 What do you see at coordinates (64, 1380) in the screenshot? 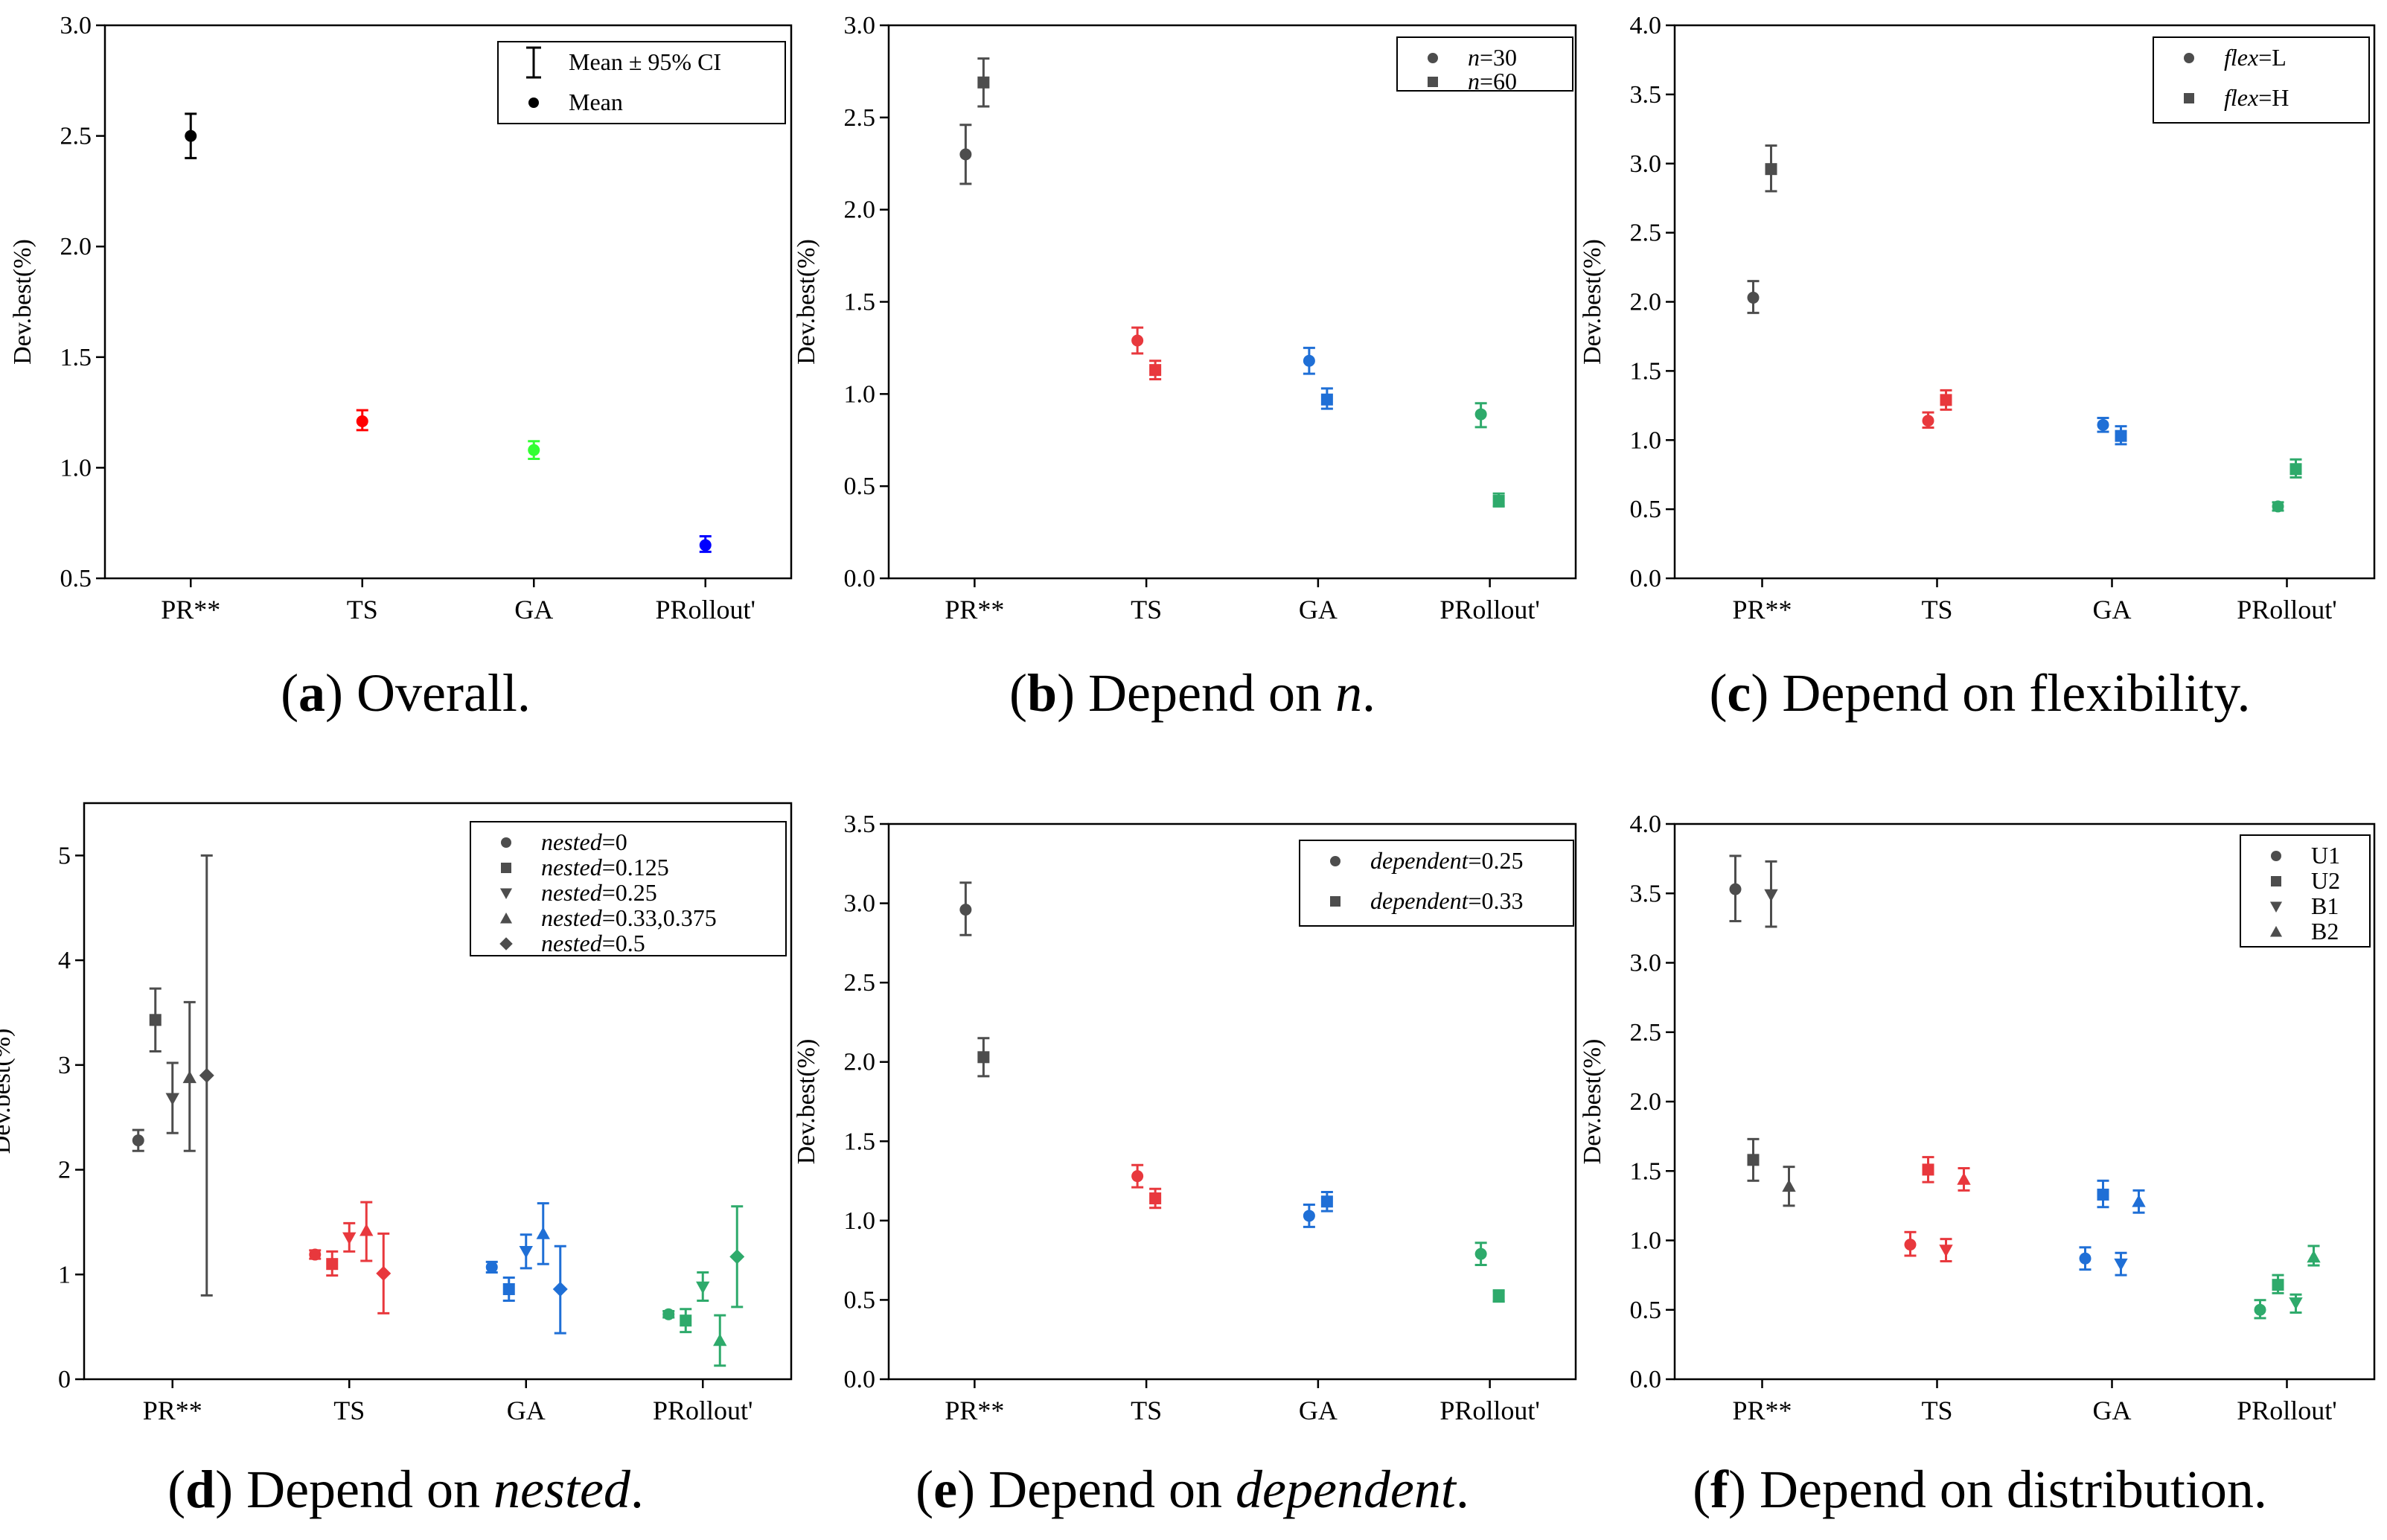
I see `y-tick-label: 0` at bounding box center [64, 1380].